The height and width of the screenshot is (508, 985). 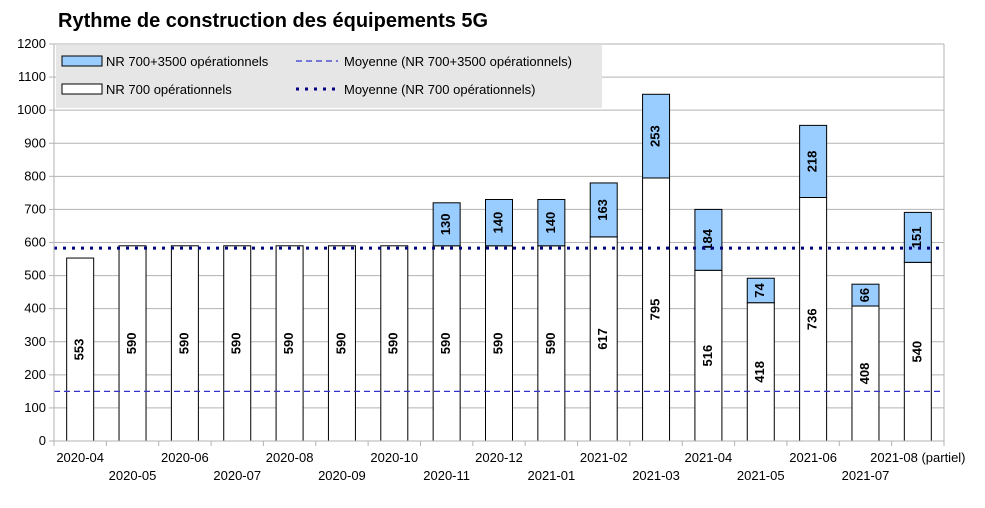 I want to click on data-label: 540, so click(x=916, y=352).